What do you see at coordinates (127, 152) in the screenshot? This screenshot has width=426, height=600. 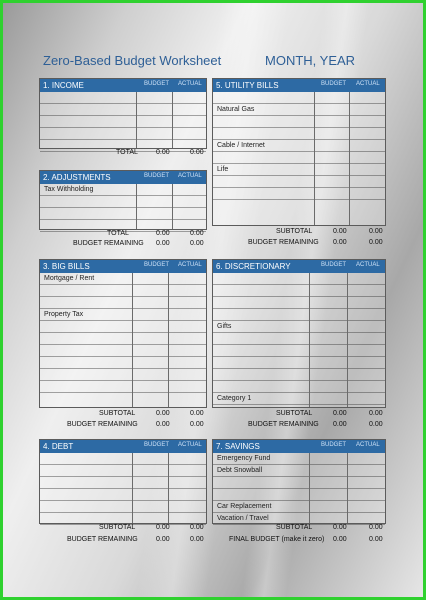 I see `income-total-label: TOTAL` at bounding box center [127, 152].